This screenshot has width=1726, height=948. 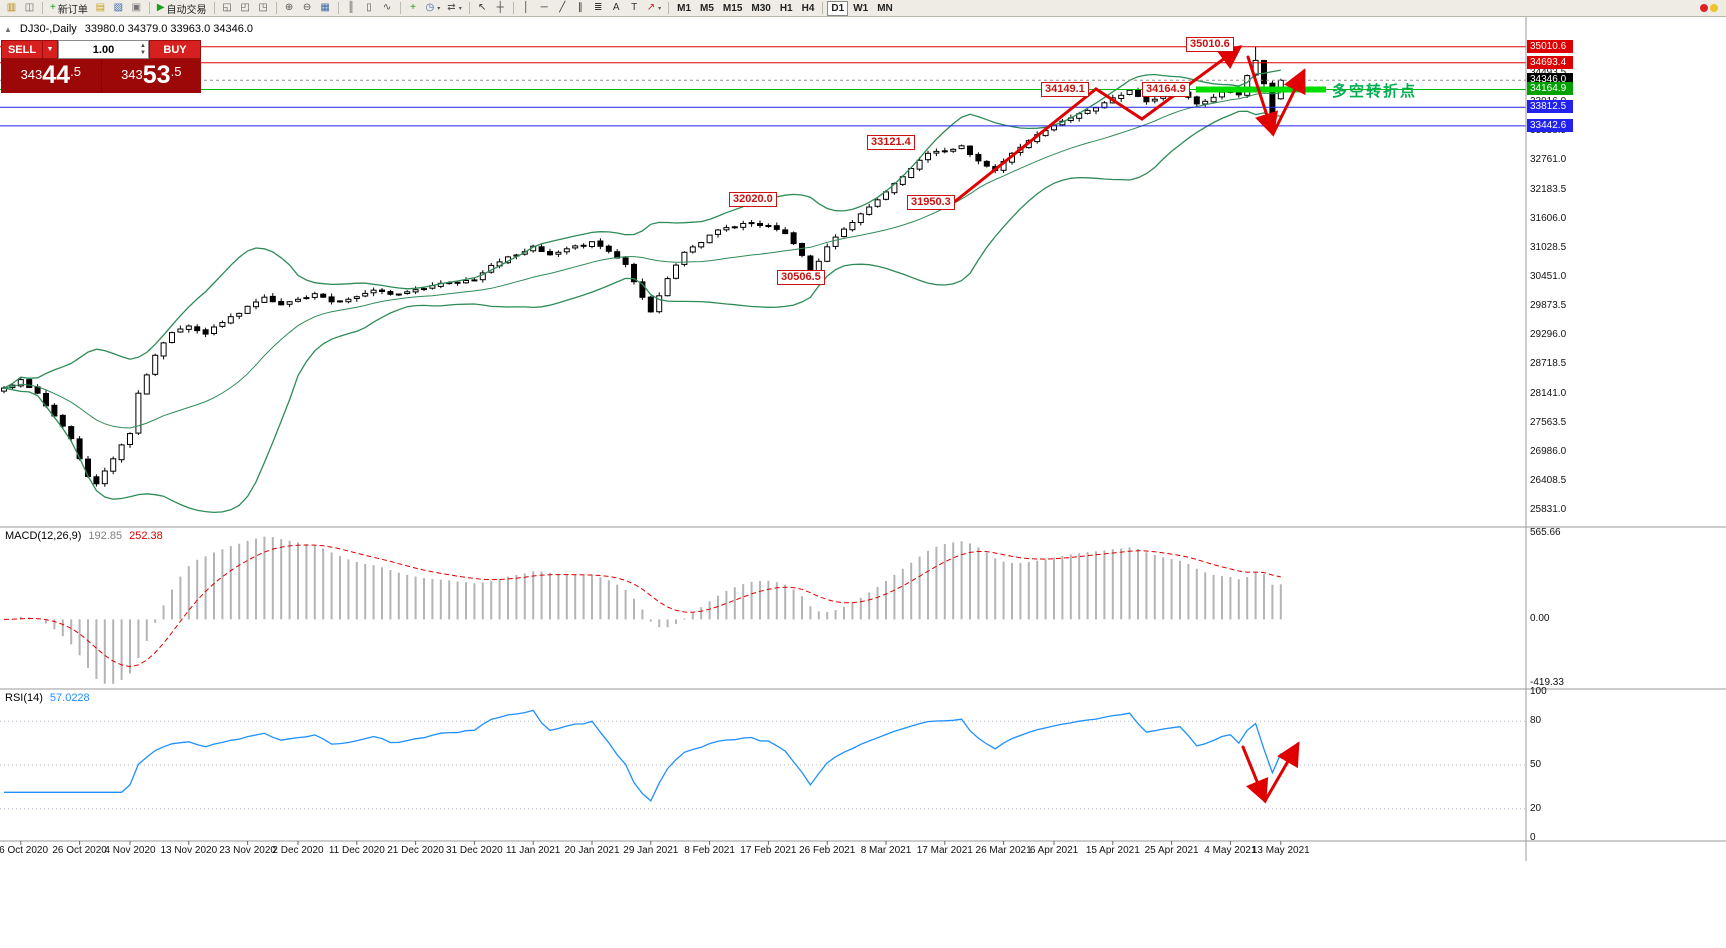 I want to click on arrows-button: ↗ ▾, so click(x=654, y=8).